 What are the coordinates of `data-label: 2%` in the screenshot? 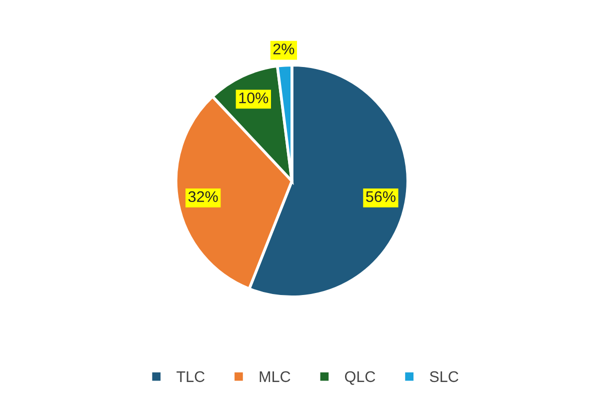 It's located at (283, 49).